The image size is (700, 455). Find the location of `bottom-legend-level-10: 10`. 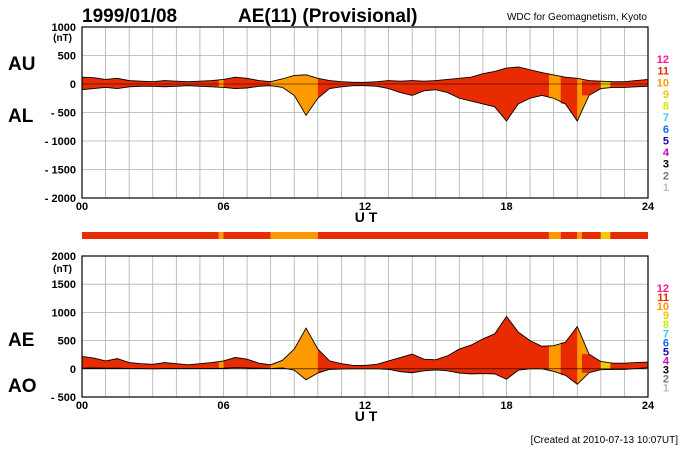

bottom-legend-level-10: 10 is located at coordinates (663, 307).